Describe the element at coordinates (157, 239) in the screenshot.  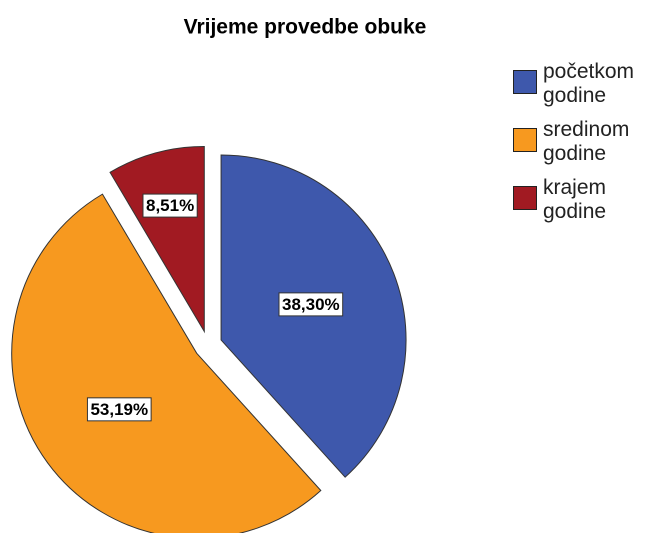
I see `pie-slice` at that location.